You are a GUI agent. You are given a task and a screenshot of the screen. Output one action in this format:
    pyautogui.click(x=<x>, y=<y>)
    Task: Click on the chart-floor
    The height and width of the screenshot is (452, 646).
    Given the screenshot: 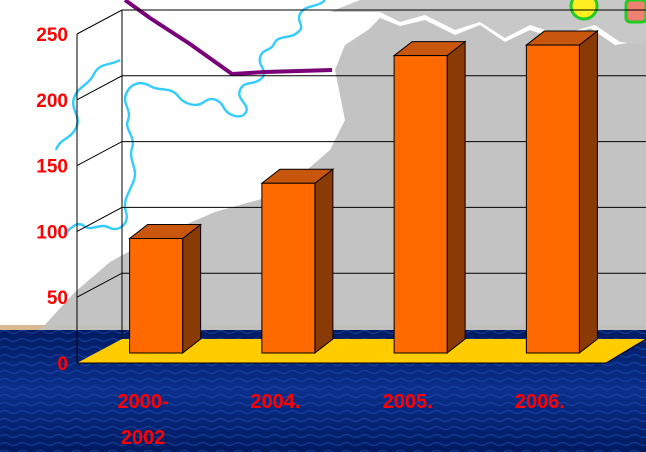 What is the action you would take?
    pyautogui.click(x=361, y=351)
    